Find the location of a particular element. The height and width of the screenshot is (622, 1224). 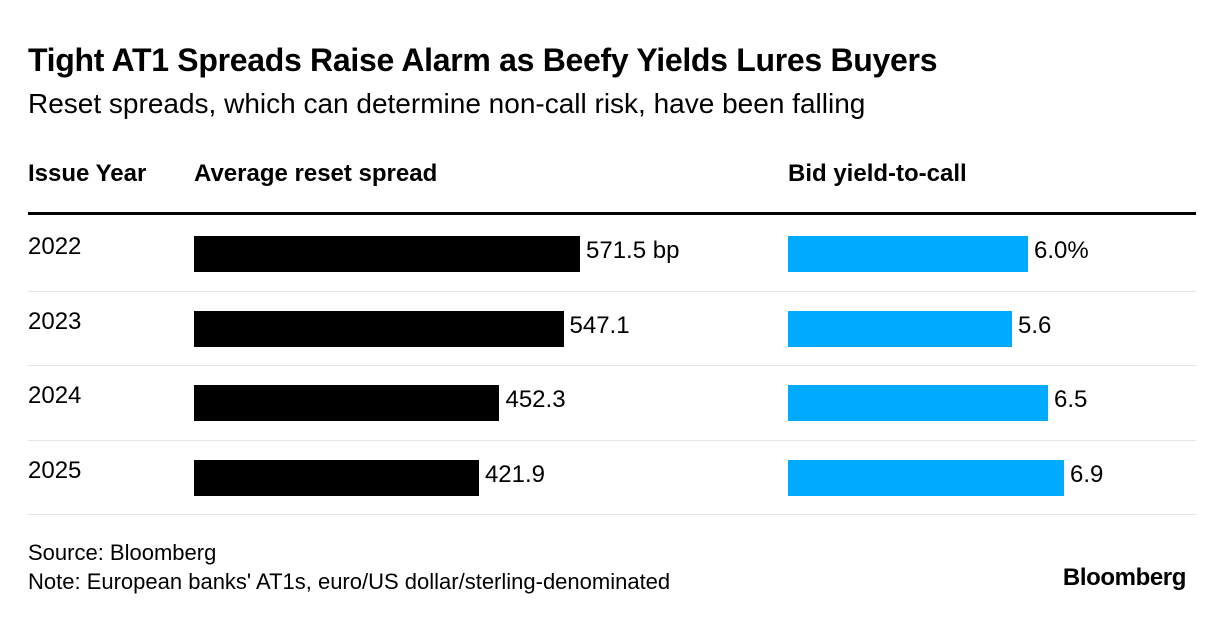

row-year-2022: 2022 is located at coordinates (55, 247).